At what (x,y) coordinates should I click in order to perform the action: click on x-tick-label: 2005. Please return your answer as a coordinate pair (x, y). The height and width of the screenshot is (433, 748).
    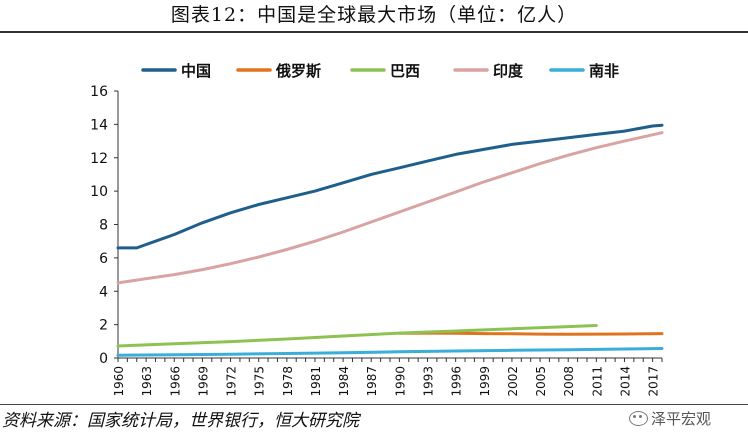
    Looking at the image, I should click on (541, 381).